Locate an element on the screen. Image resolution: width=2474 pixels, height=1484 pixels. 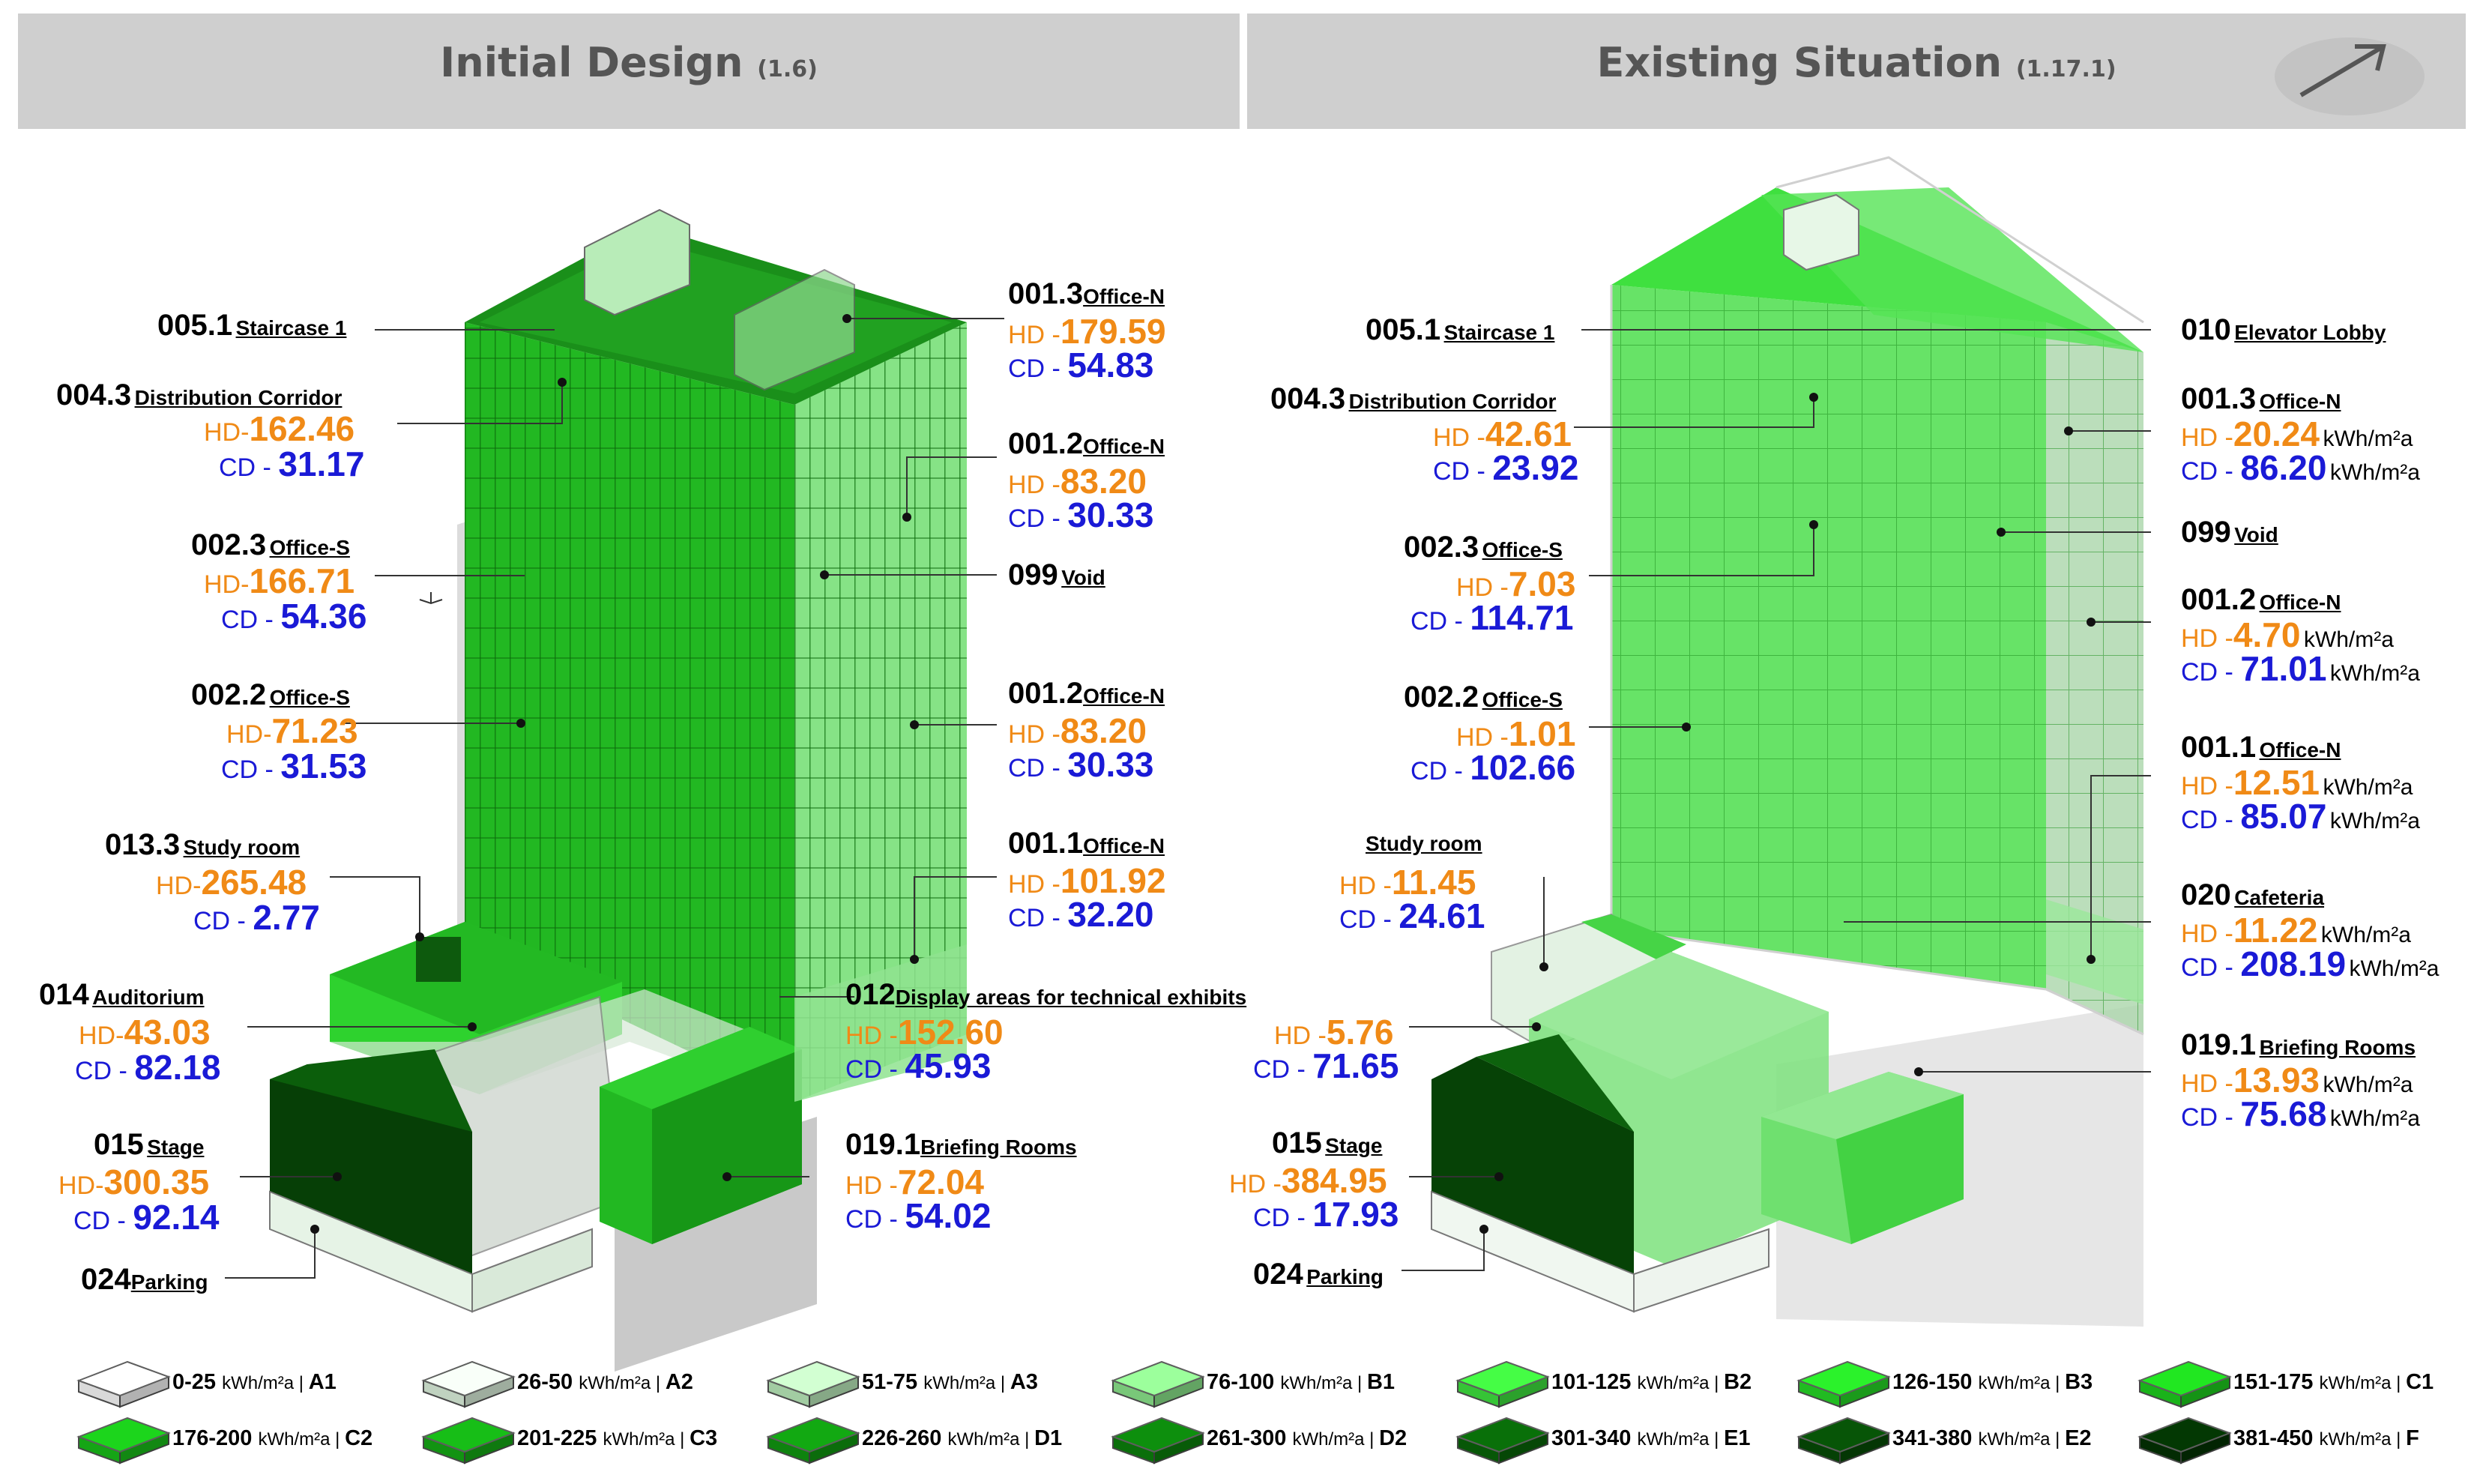
legend-grade: B2 is located at coordinates (1738, 1382).